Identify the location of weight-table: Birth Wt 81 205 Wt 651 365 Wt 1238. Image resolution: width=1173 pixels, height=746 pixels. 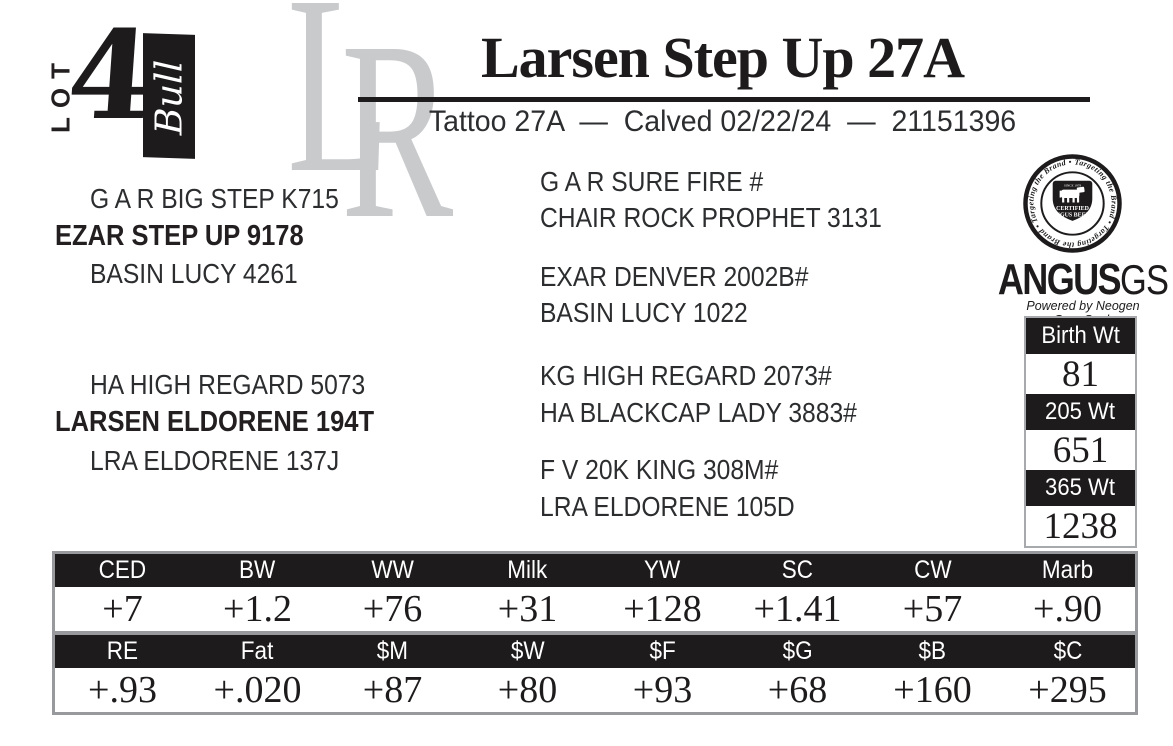
(1080, 432).